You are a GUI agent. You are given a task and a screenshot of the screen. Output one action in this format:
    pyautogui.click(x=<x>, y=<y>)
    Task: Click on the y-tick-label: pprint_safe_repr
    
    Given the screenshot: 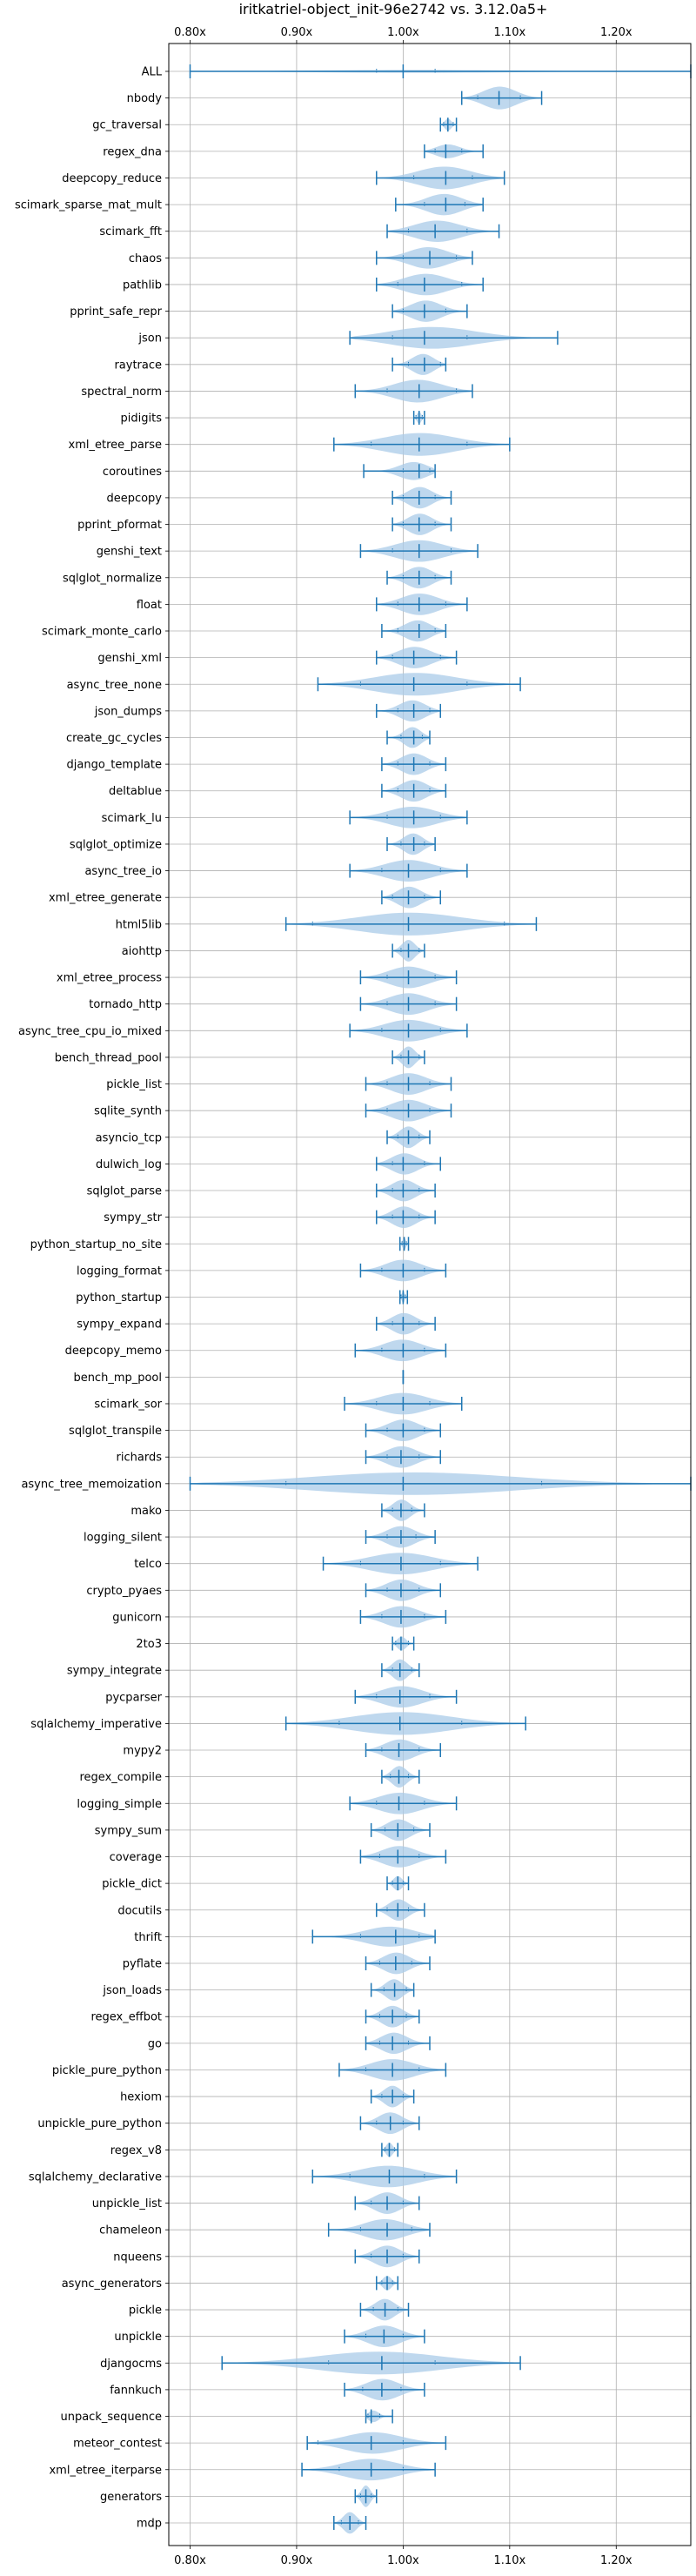 What is the action you would take?
    pyautogui.click(x=116, y=312)
    